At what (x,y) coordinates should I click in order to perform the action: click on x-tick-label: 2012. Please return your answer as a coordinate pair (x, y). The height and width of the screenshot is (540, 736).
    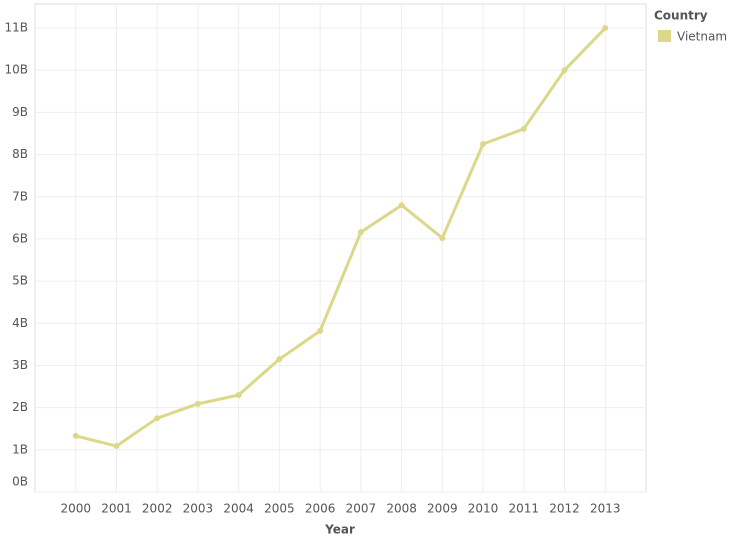
    Looking at the image, I should click on (564, 509).